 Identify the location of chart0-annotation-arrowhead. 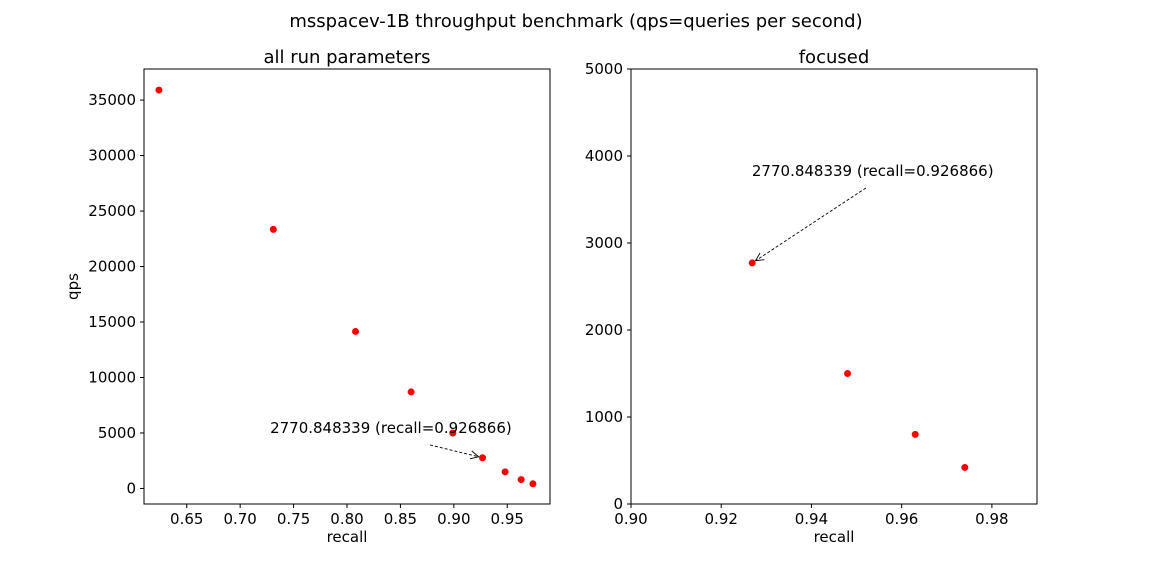
(474, 455).